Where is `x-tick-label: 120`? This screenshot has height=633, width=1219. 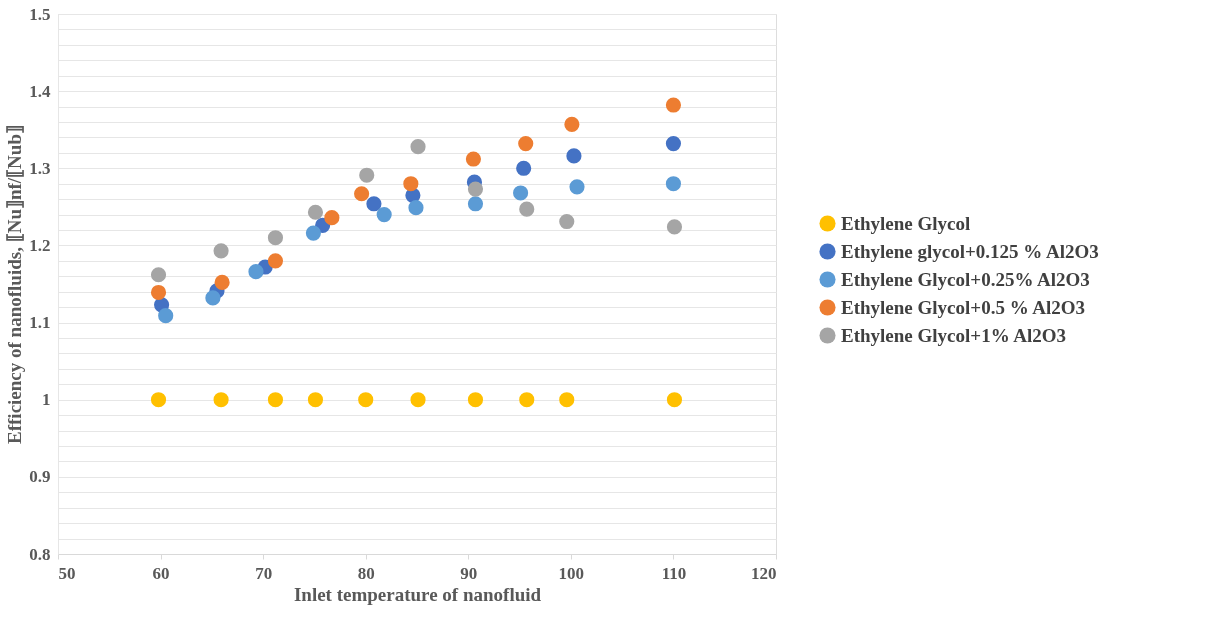 x-tick-label: 120 is located at coordinates (764, 573).